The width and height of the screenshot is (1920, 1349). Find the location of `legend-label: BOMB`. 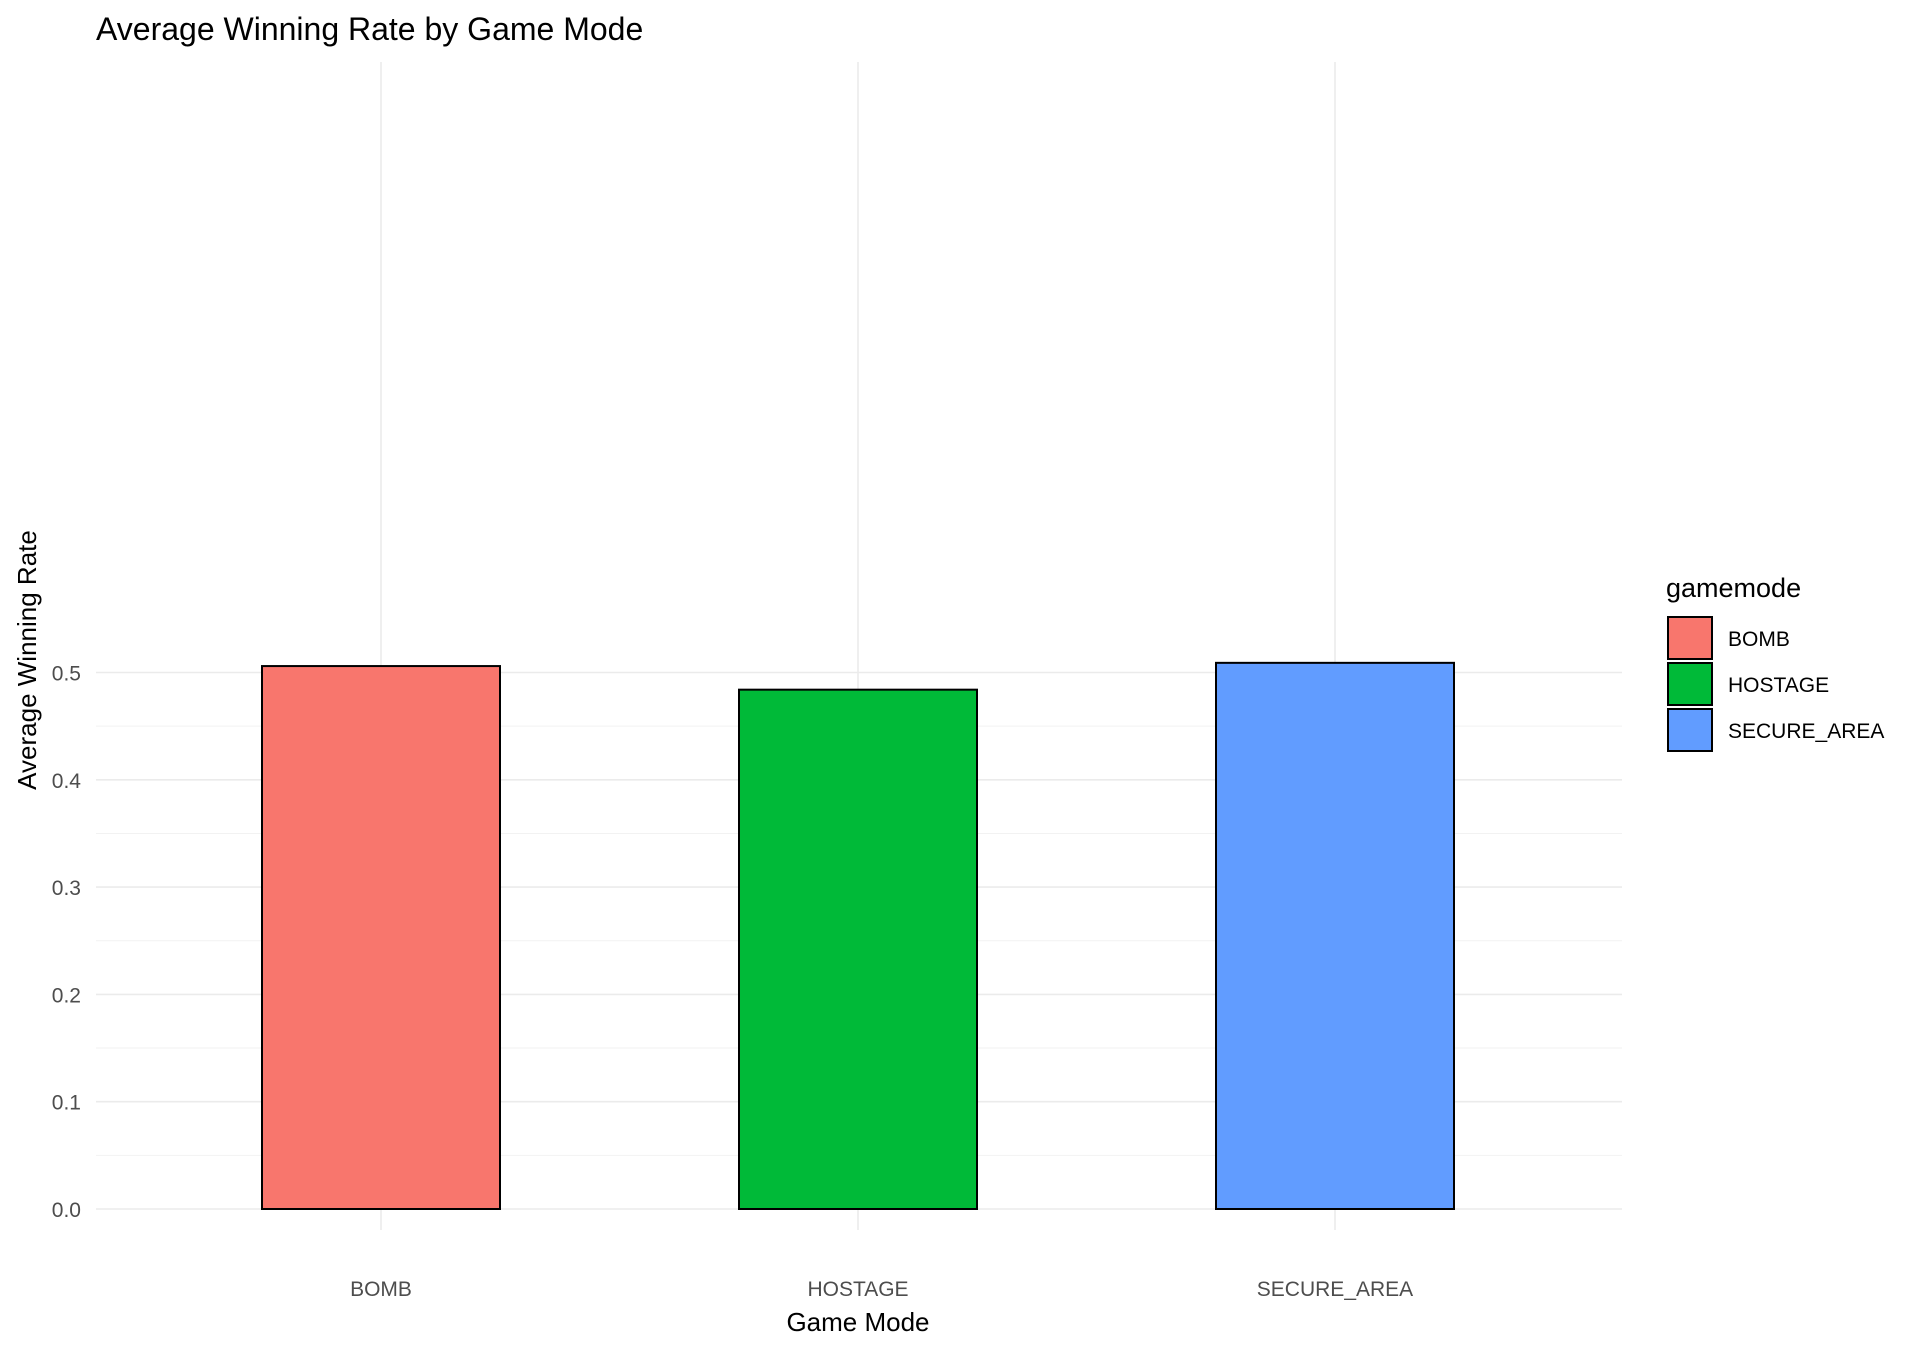

legend-label: BOMB is located at coordinates (1759, 639).